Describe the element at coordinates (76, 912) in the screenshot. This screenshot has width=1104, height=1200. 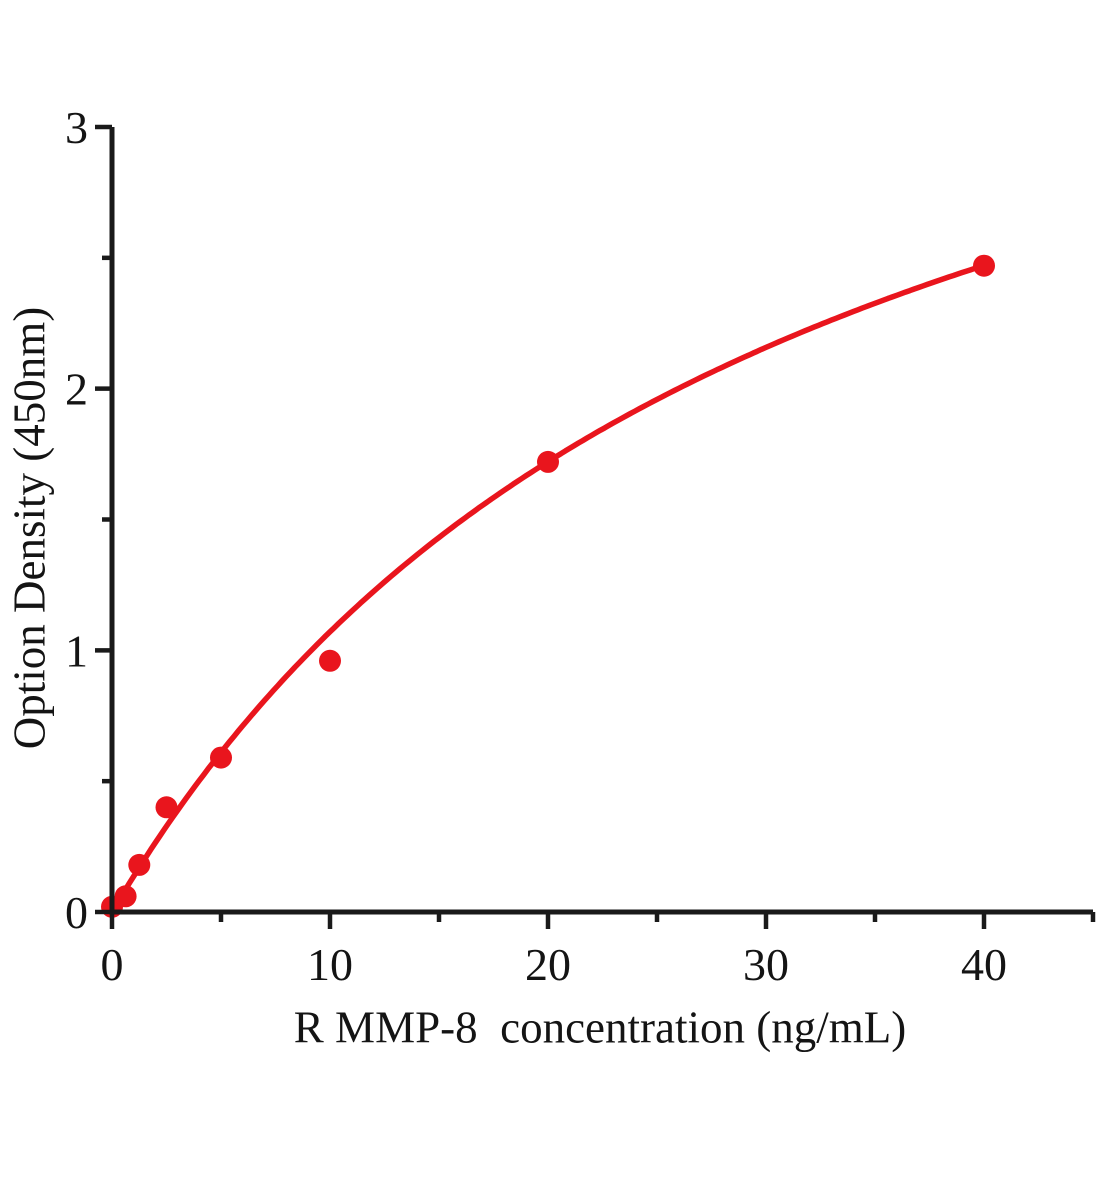
I see `y-tick-label: 0` at that location.